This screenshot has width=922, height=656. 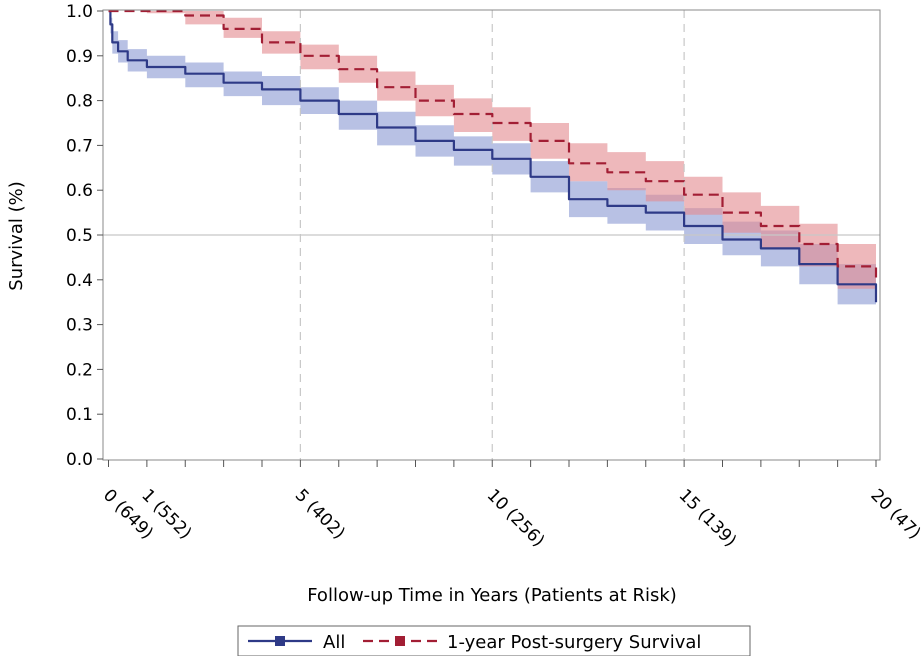 What do you see at coordinates (574, 642) in the screenshot?
I see `legend-post-surgery-label: 1-year Post-surgery Survival` at bounding box center [574, 642].